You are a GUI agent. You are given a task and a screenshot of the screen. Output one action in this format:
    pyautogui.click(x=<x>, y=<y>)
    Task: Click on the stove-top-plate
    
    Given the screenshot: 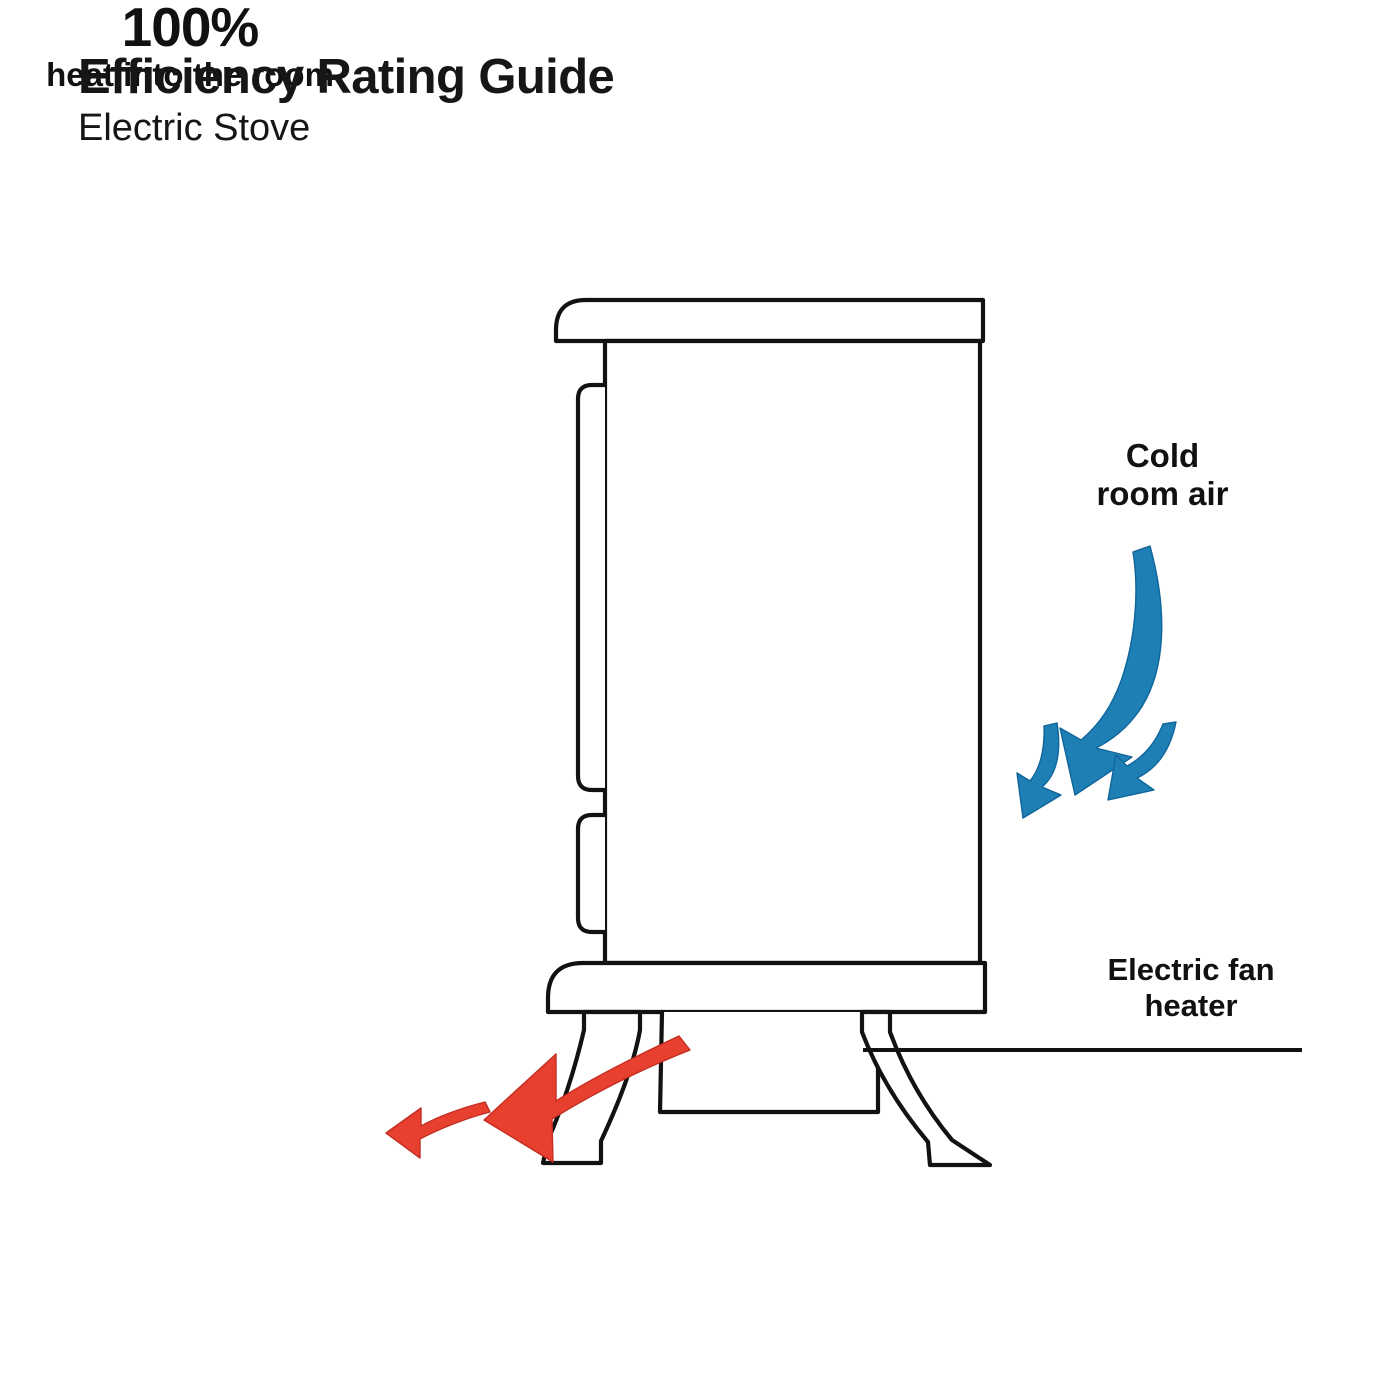 What is the action you would take?
    pyautogui.click(x=769, y=320)
    